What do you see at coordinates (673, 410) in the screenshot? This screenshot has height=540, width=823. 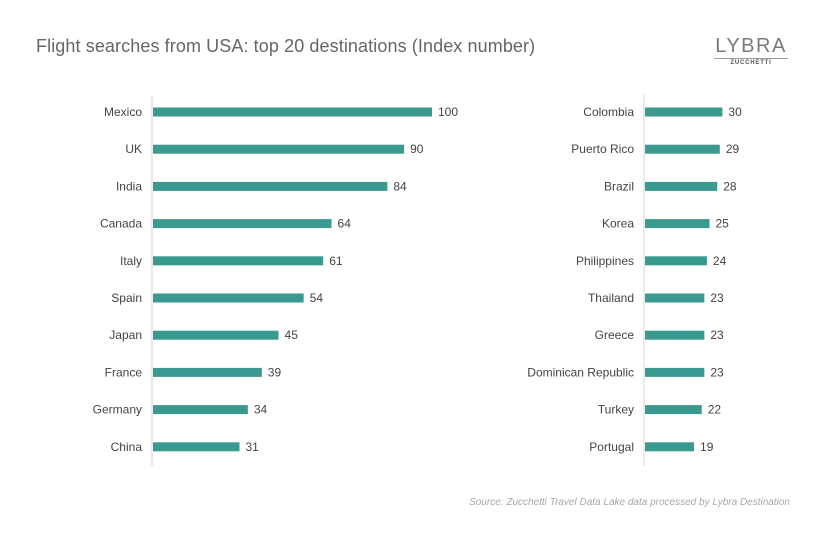 I see `bar-turkey` at bounding box center [673, 410].